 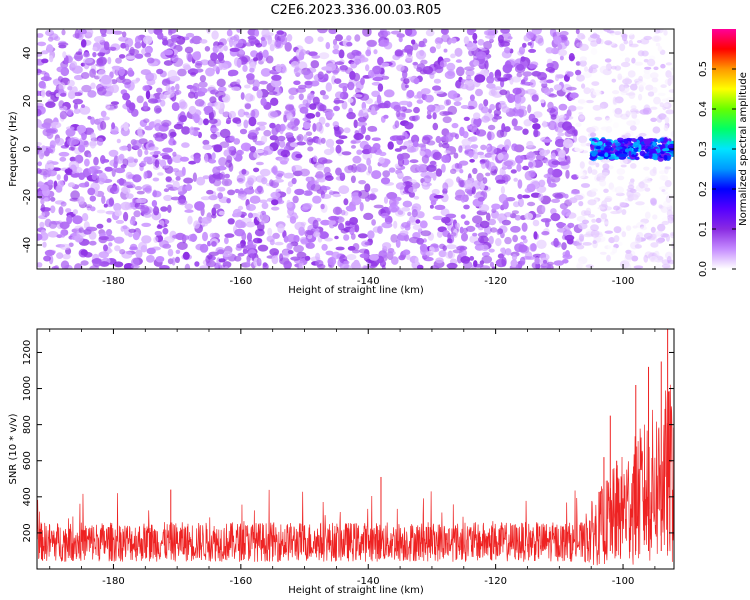 I want to click on heatmap-y-tick-label: 40, so click(x=27, y=53).